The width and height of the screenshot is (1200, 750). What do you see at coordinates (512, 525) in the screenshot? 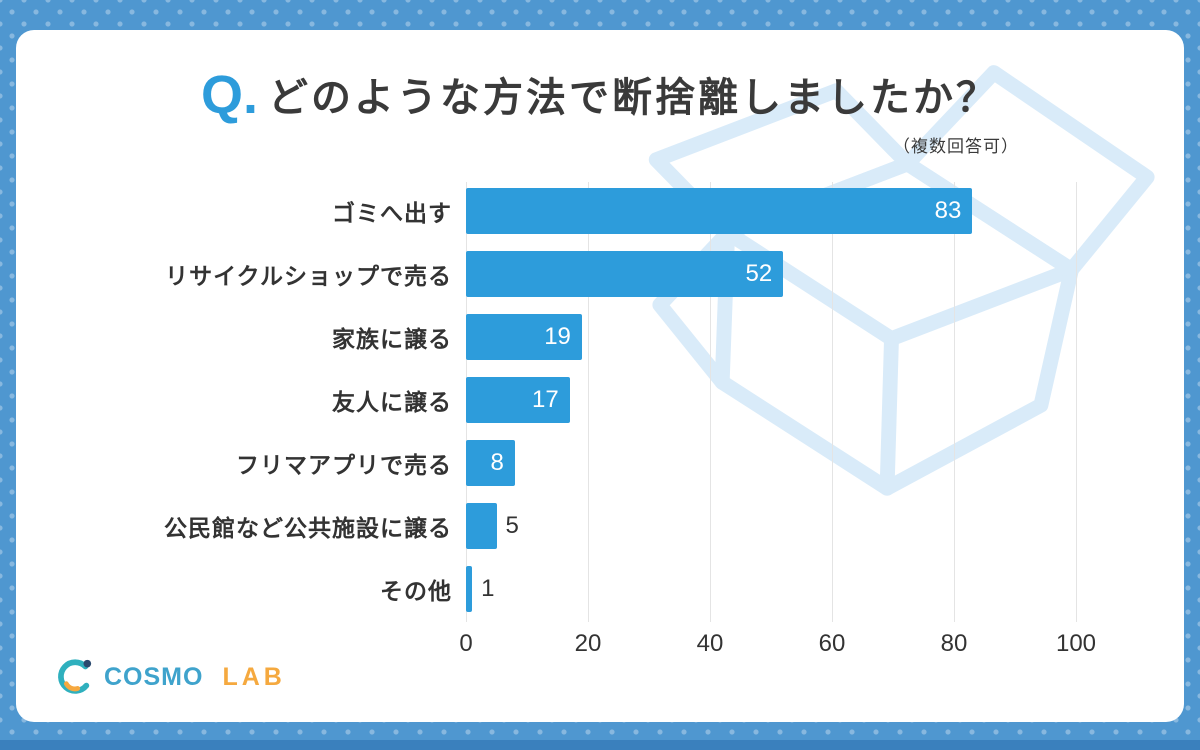
I see `value-label: 5` at bounding box center [512, 525].